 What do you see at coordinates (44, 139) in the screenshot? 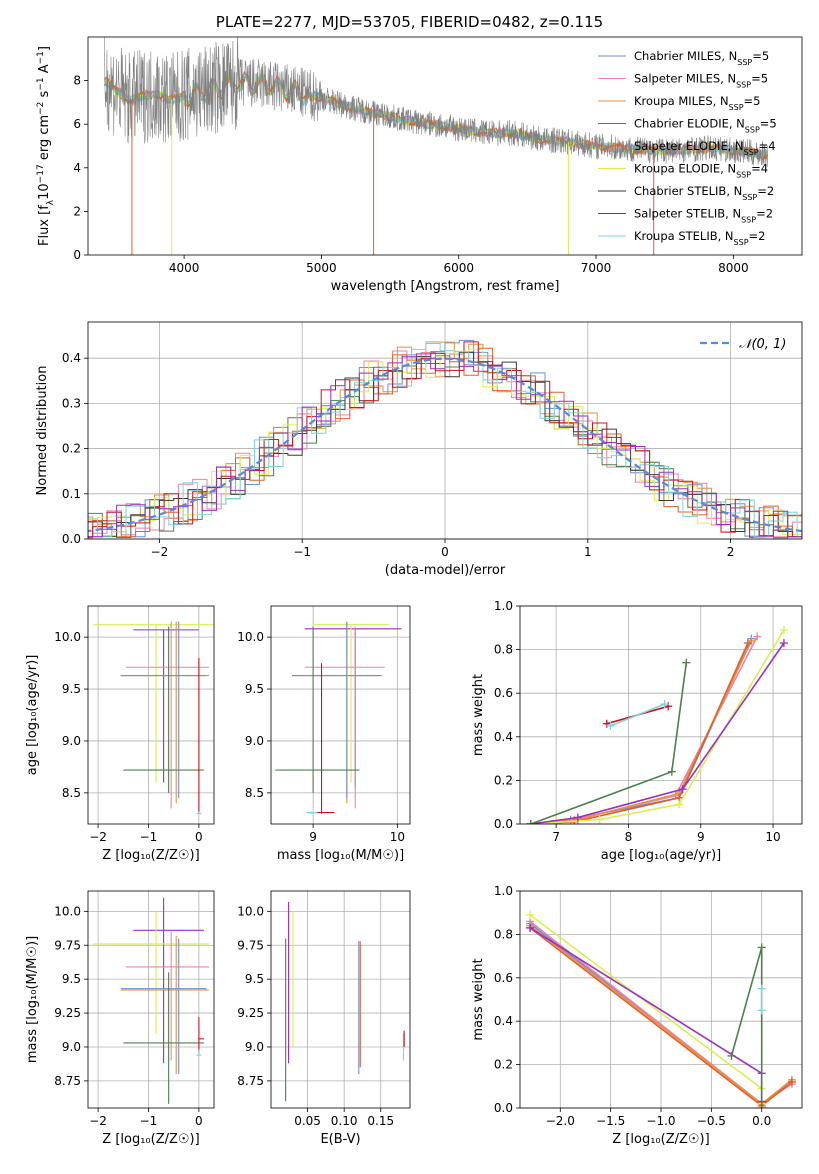
I see `y-axis-label-part: erg cm` at bounding box center [44, 139].